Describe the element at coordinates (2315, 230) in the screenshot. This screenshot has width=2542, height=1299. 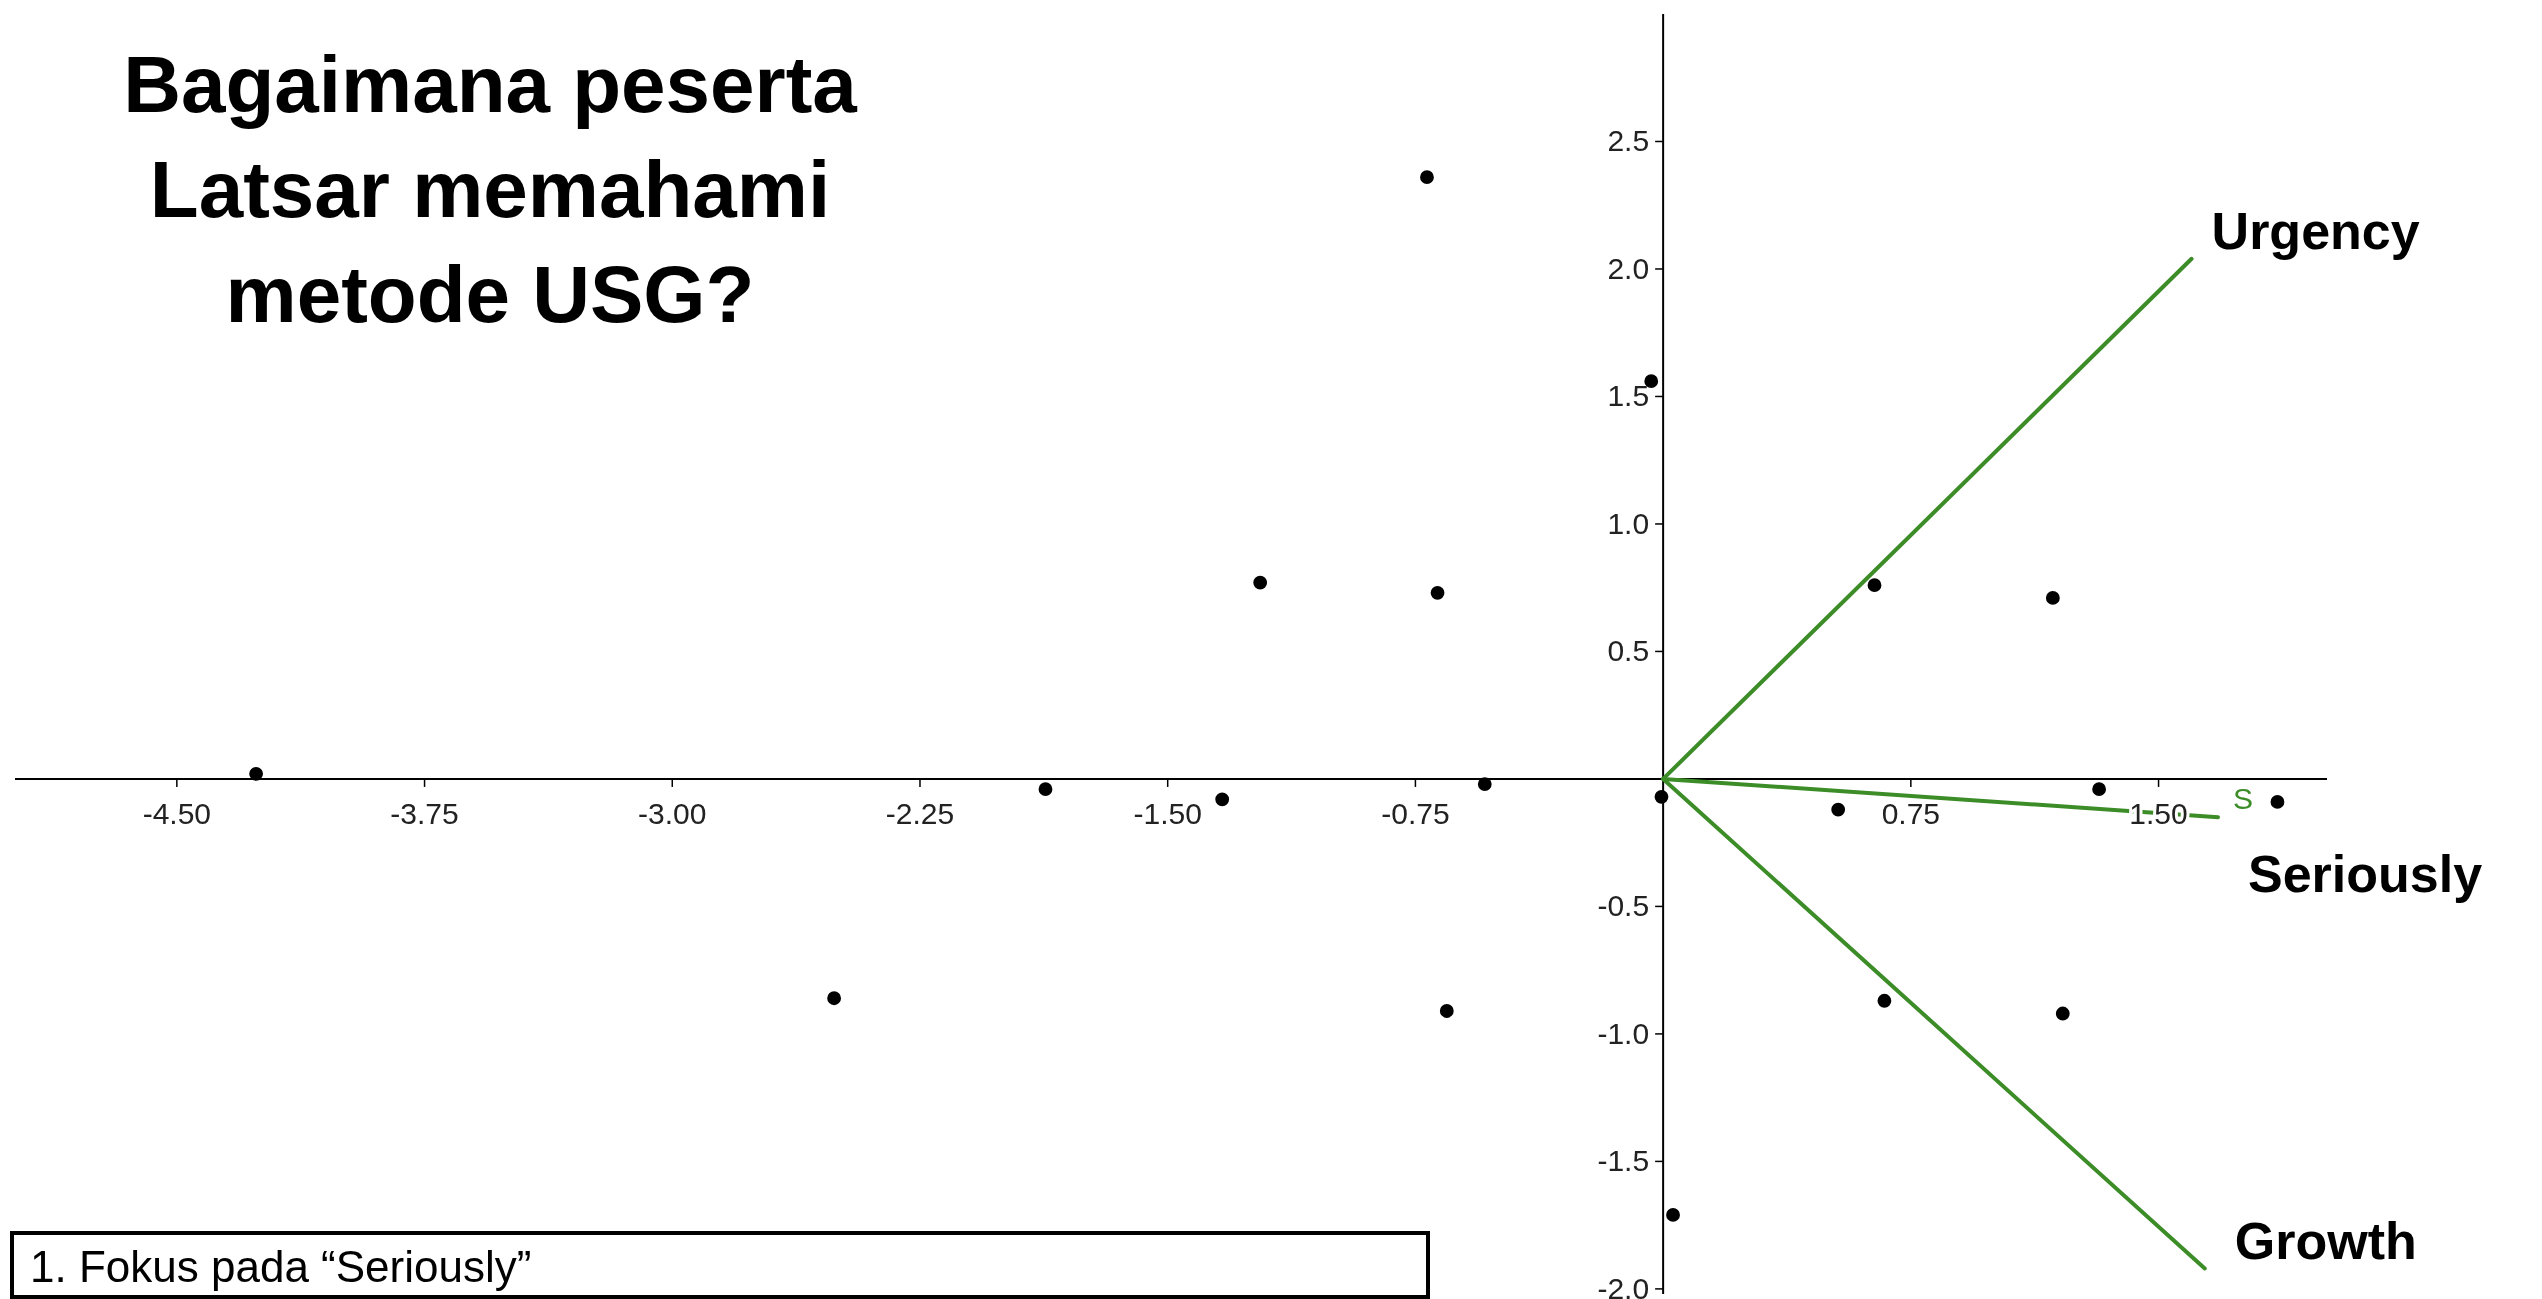
I see `series-label: Urgency` at that location.